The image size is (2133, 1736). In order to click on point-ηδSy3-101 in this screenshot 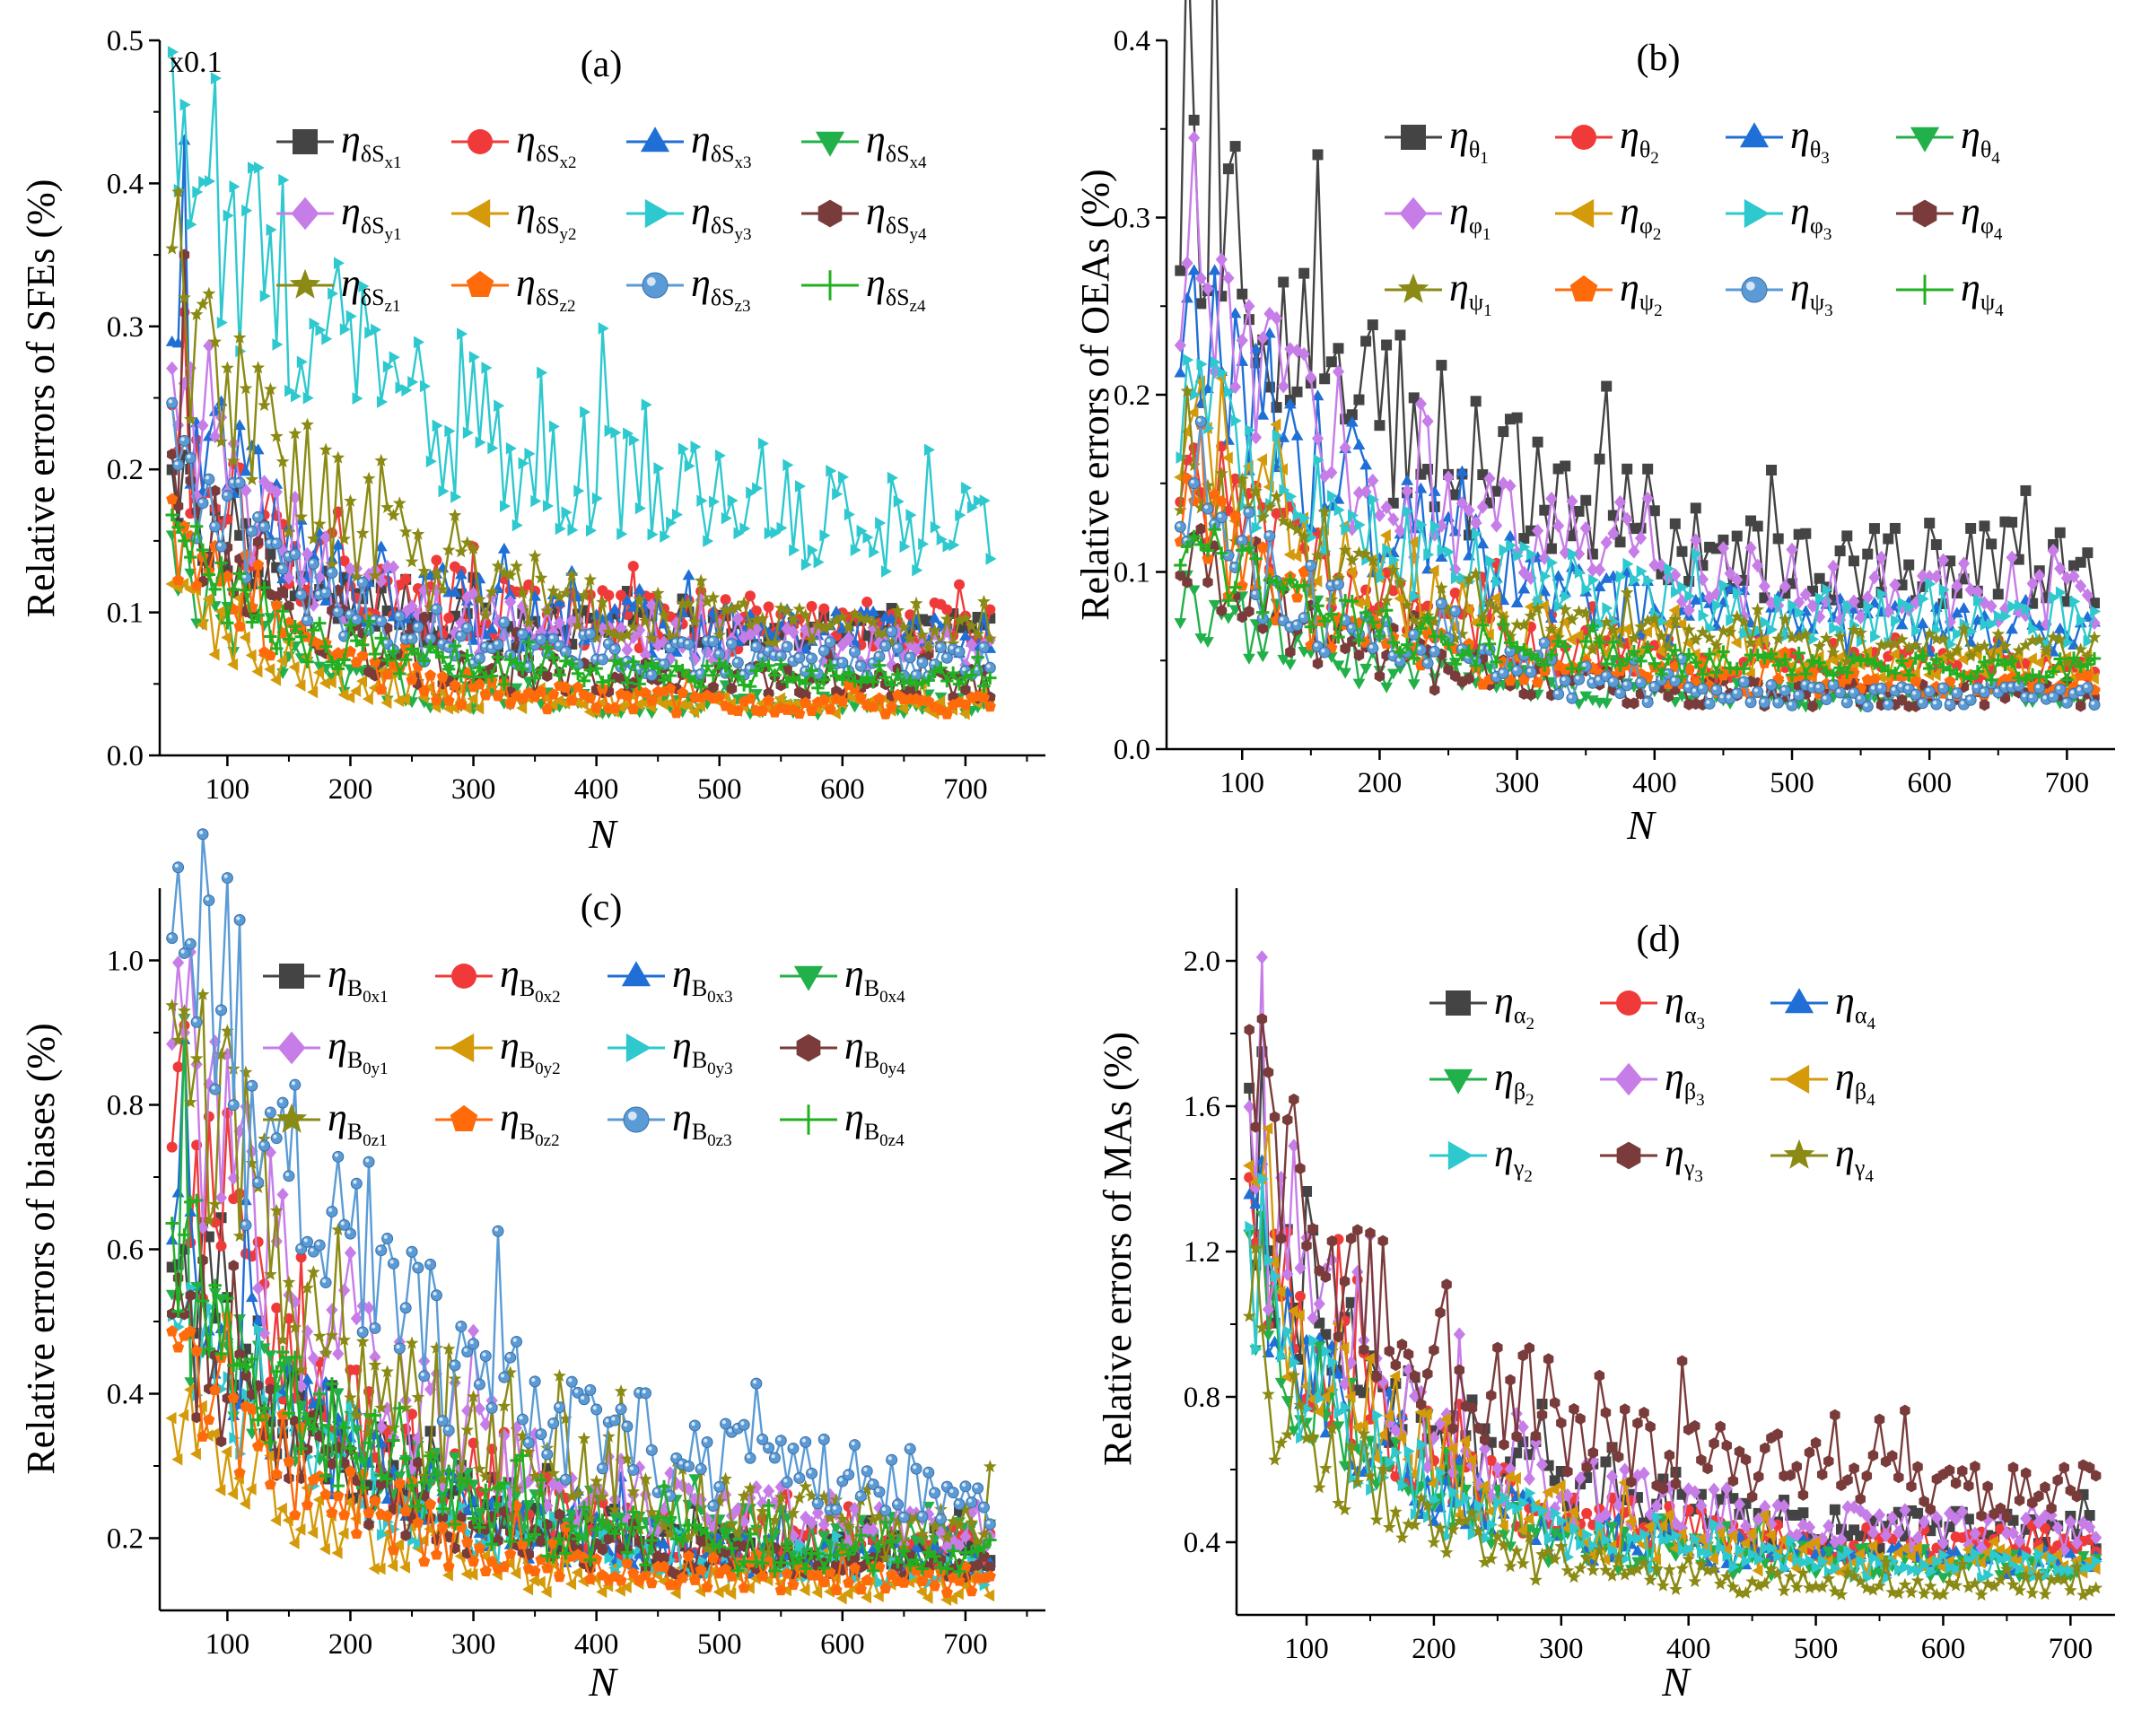, I will do `click(794, 551)`.